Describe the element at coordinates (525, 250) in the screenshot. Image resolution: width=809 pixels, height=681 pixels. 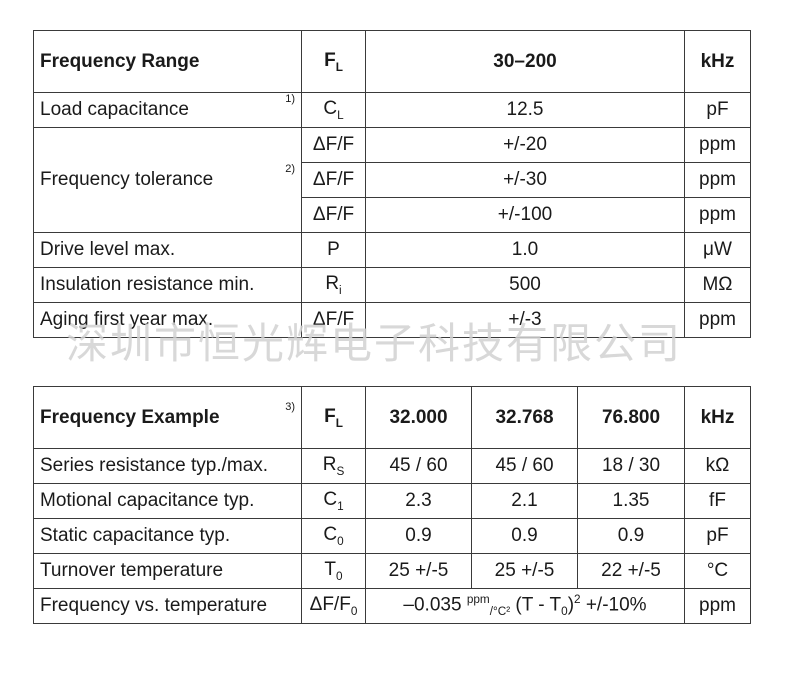
I see `value-cell: 1.0` at that location.